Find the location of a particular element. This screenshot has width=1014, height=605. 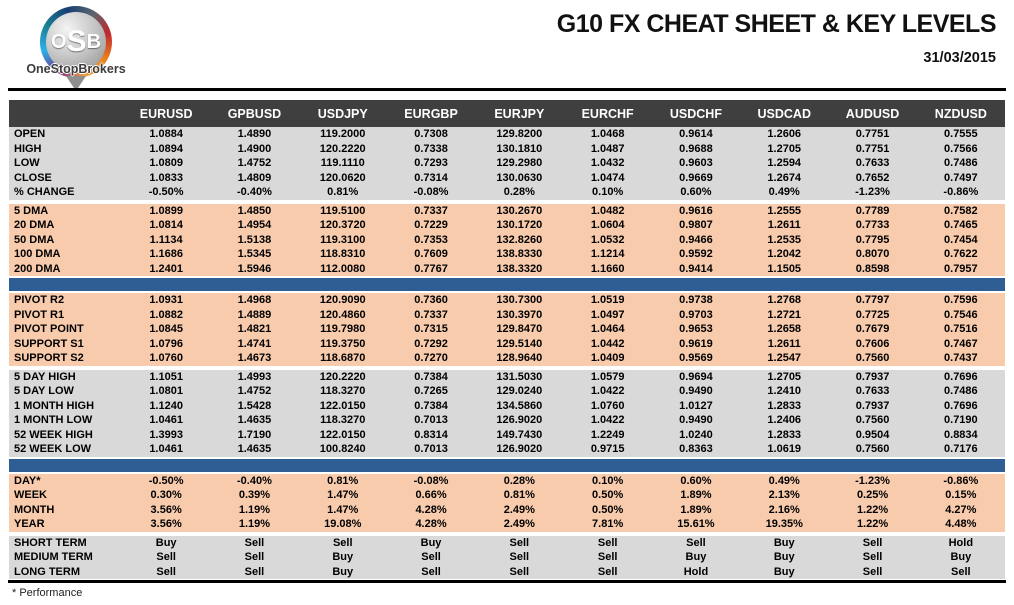

cell: 119.3750 is located at coordinates (343, 343).